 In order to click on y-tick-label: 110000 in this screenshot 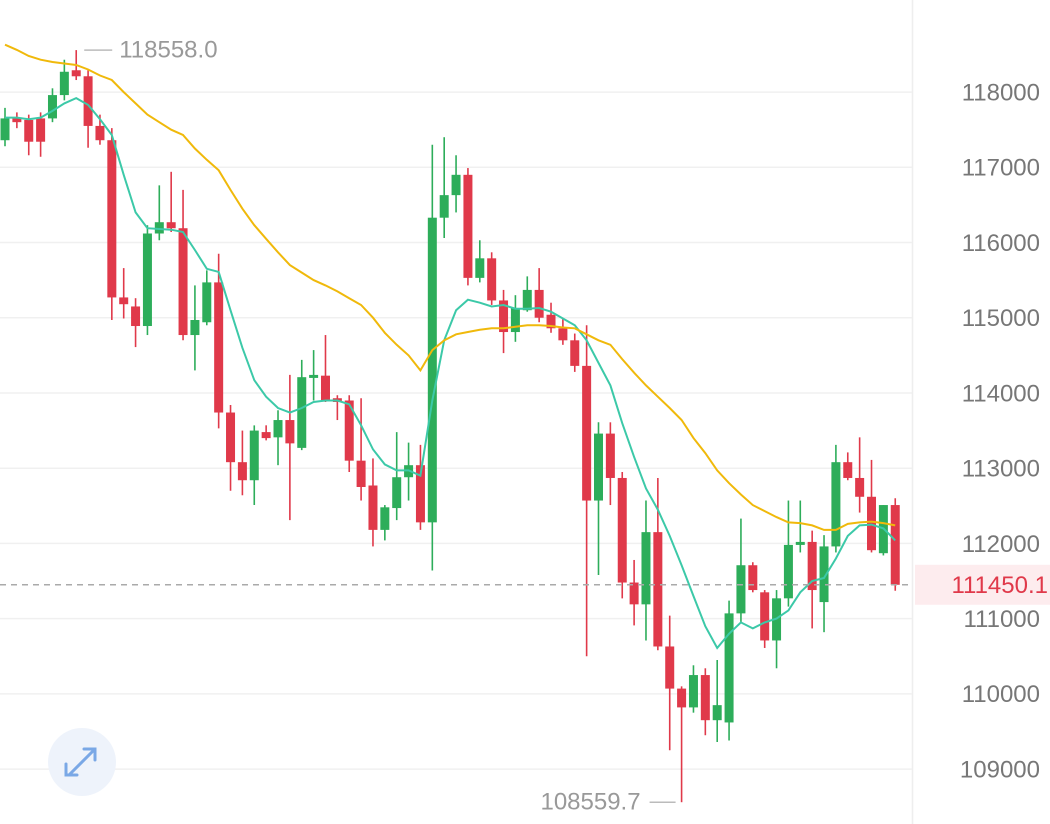, I will do `click(1001, 694)`.